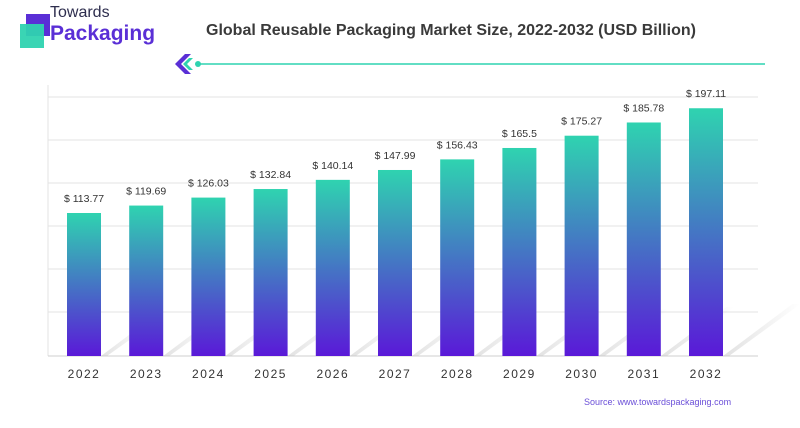 Image resolution: width=800 pixels, height=428 pixels. What do you see at coordinates (270, 175) in the screenshot?
I see `value-label-2025: $ 132.84` at bounding box center [270, 175].